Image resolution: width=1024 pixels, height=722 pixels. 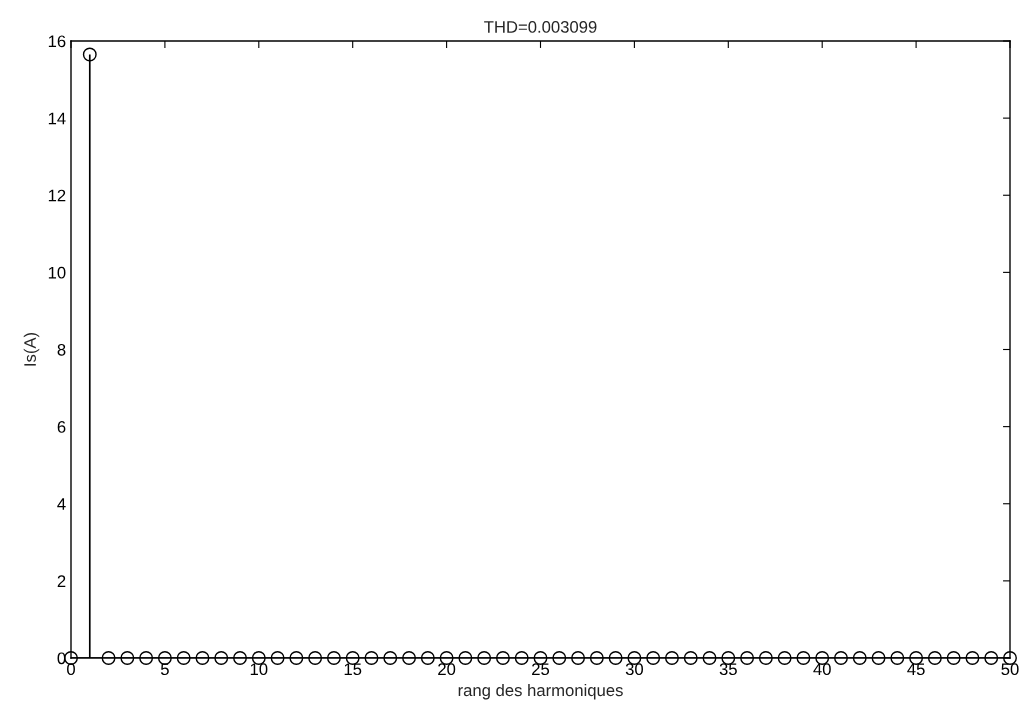 What do you see at coordinates (57, 118) in the screenshot?
I see `y-tick-label: 14` at bounding box center [57, 118].